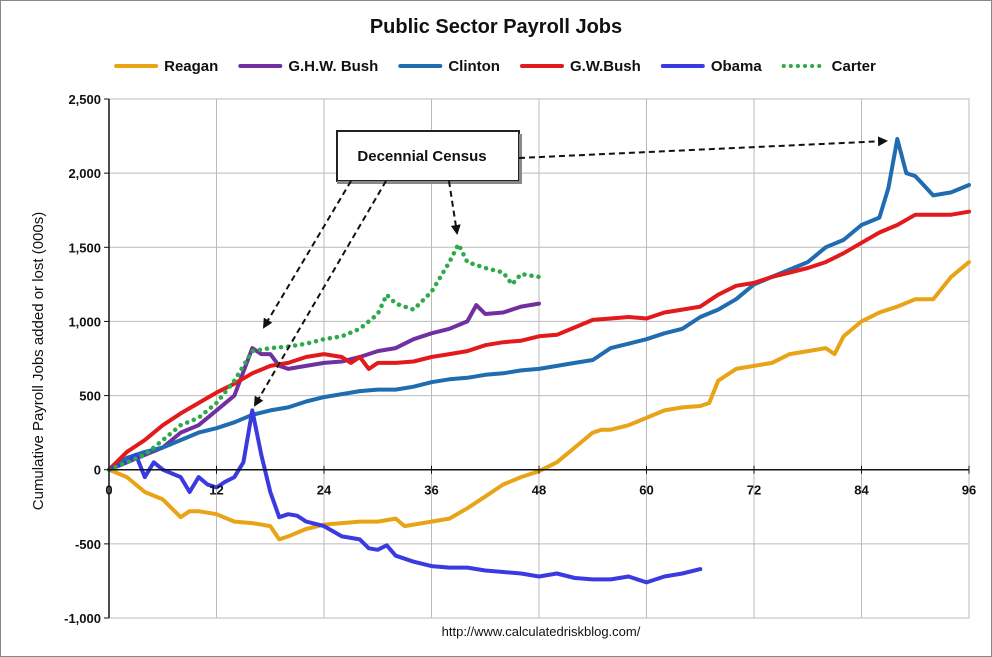 This screenshot has width=992, height=657. Describe the element at coordinates (421, 156) in the screenshot. I see `annotation-label: Decennial Census` at that location.